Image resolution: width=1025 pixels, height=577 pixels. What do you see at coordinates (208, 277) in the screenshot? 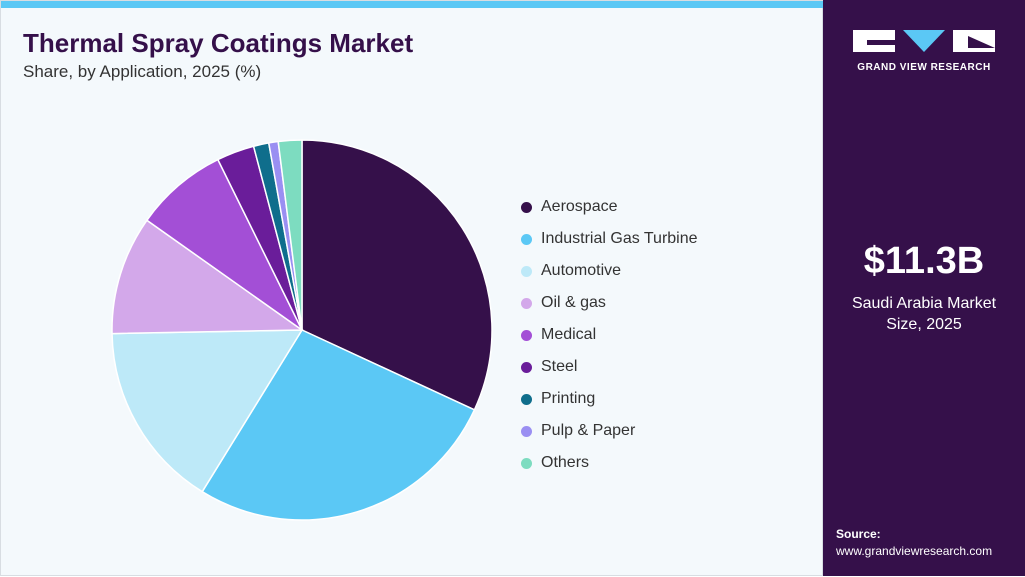
I see `pie-slice-oil-gas` at bounding box center [208, 277].